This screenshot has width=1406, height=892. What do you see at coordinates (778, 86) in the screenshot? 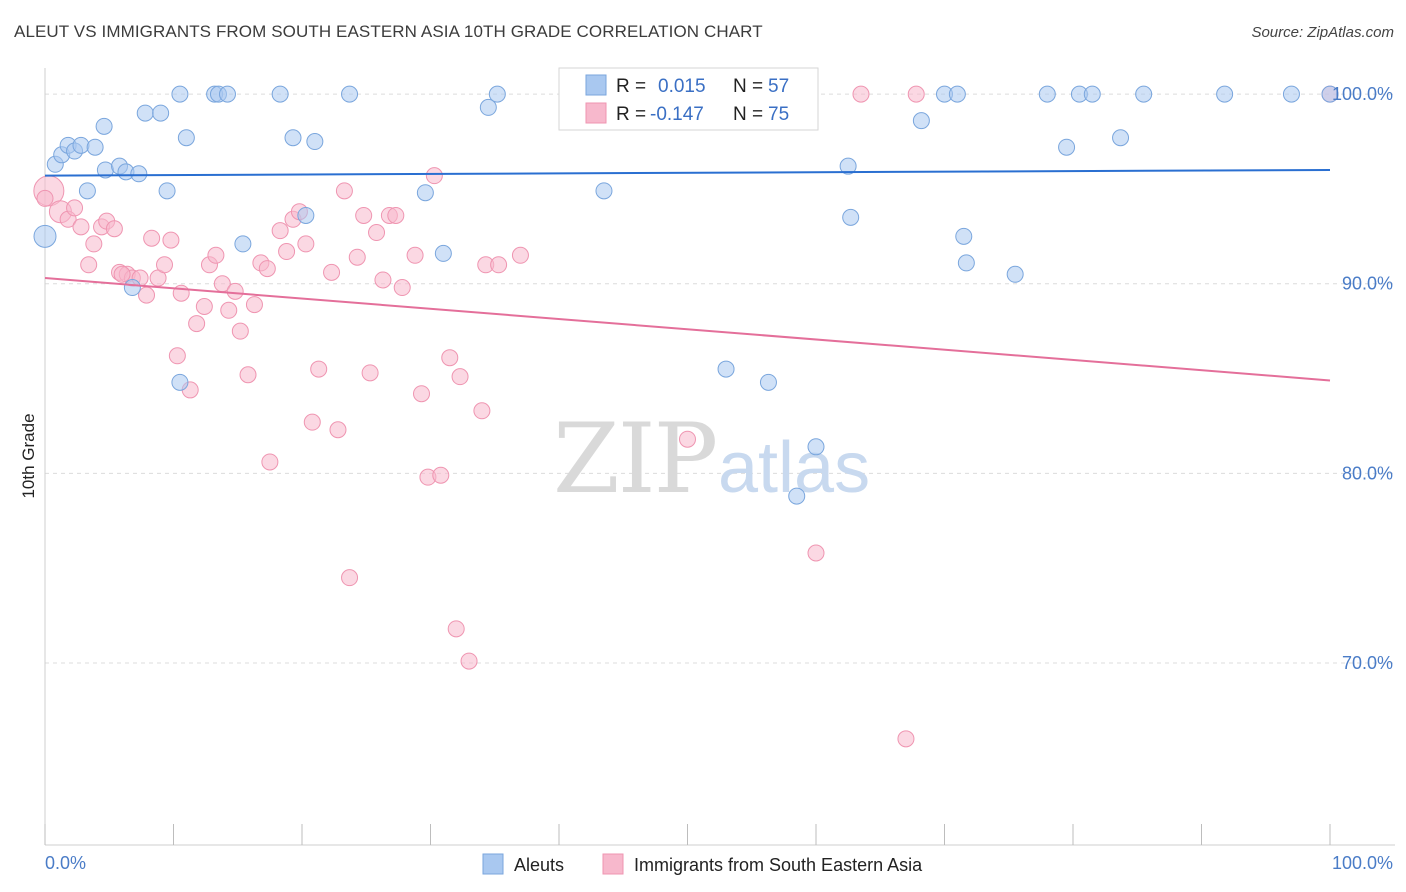
I see `stats-aleut-n-value: 57` at bounding box center [778, 86].